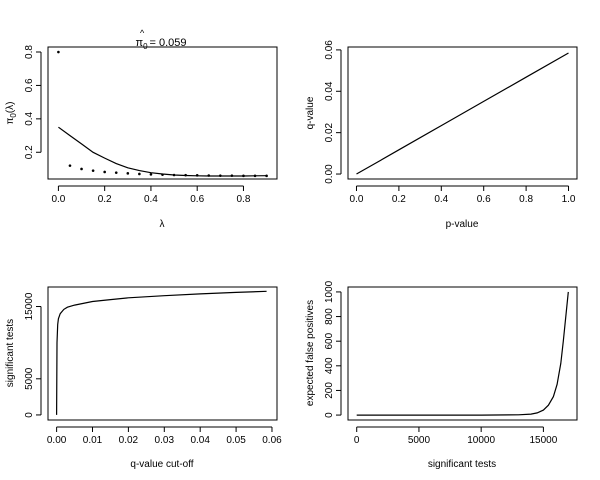 The image size is (600, 480). What do you see at coordinates (57, 440) in the screenshot?
I see `x-tick-label: 0.00` at bounding box center [57, 440].